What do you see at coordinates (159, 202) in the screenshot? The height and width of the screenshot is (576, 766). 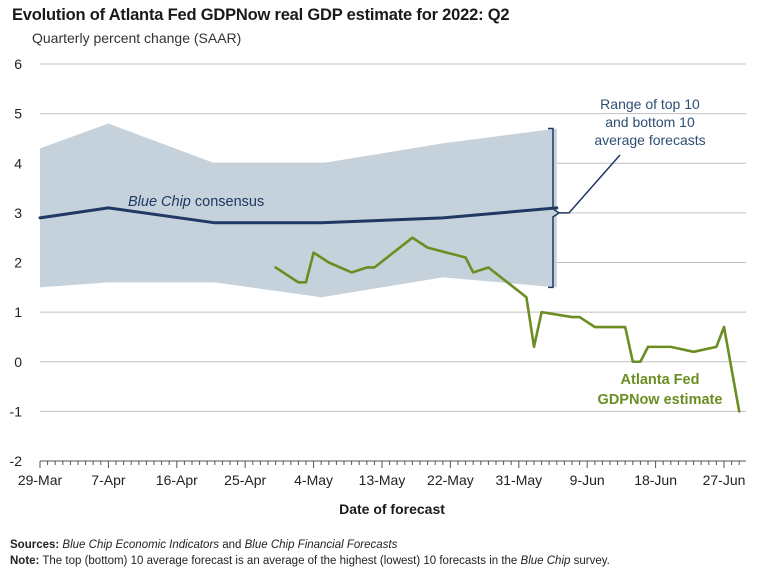 I see `consensus-label-italic: Blue Chip` at bounding box center [159, 202].